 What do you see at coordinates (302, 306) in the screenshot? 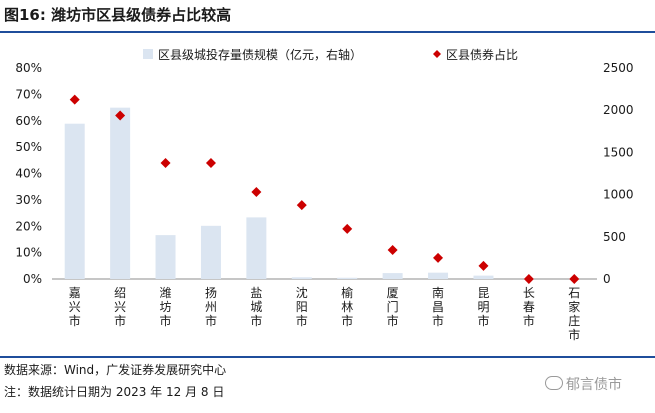
I see `category-label: 沈阳市` at bounding box center [302, 306].